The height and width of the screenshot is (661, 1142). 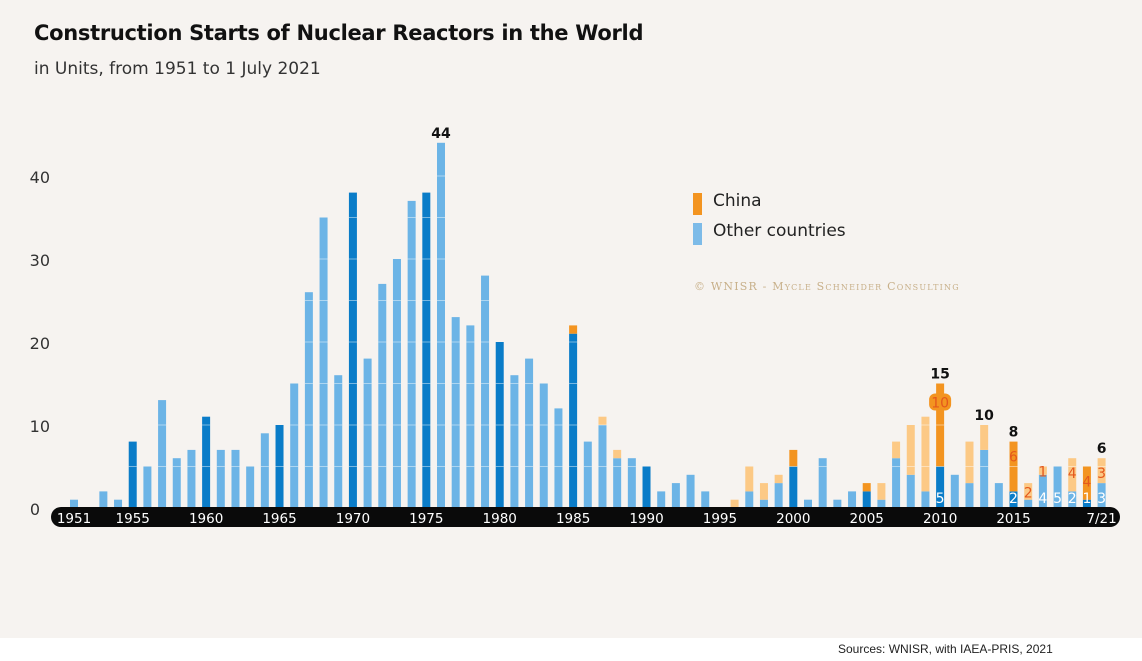 I want to click on bar-china-2010, so click(x=940, y=425).